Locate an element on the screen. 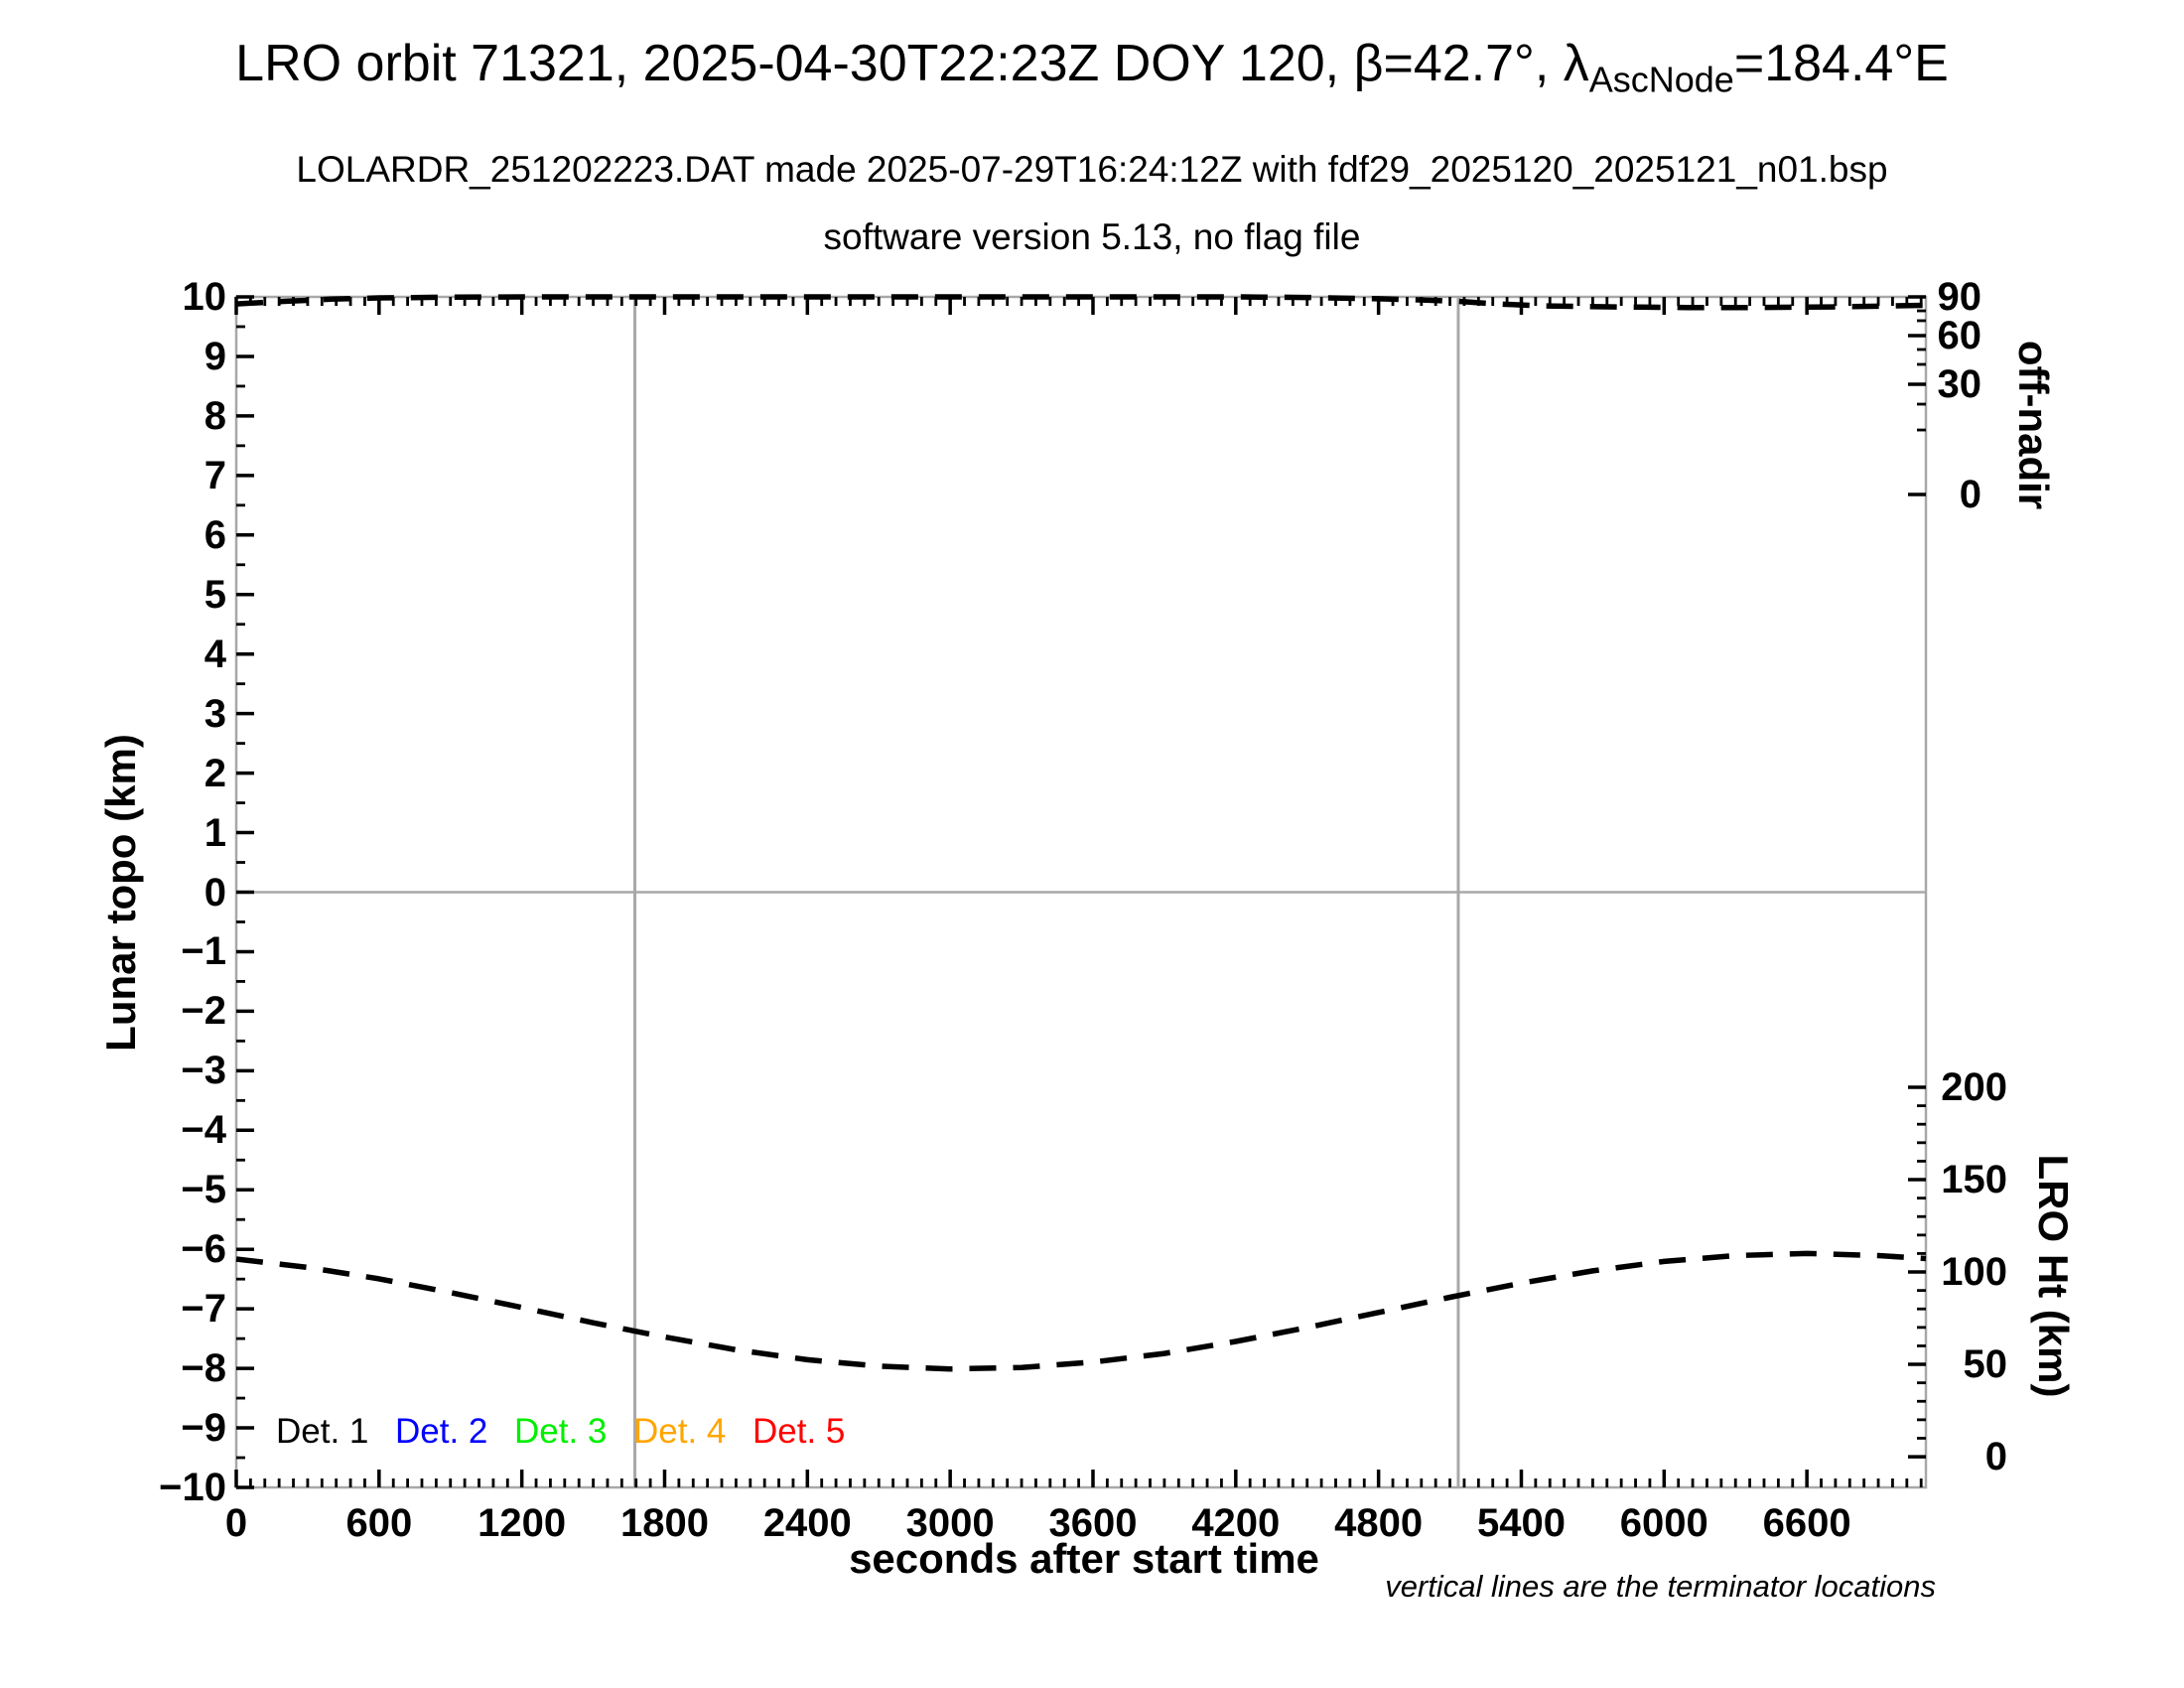 This screenshot has height=1688, width=2184. x-tick-label: 4200 is located at coordinates (1236, 1523).